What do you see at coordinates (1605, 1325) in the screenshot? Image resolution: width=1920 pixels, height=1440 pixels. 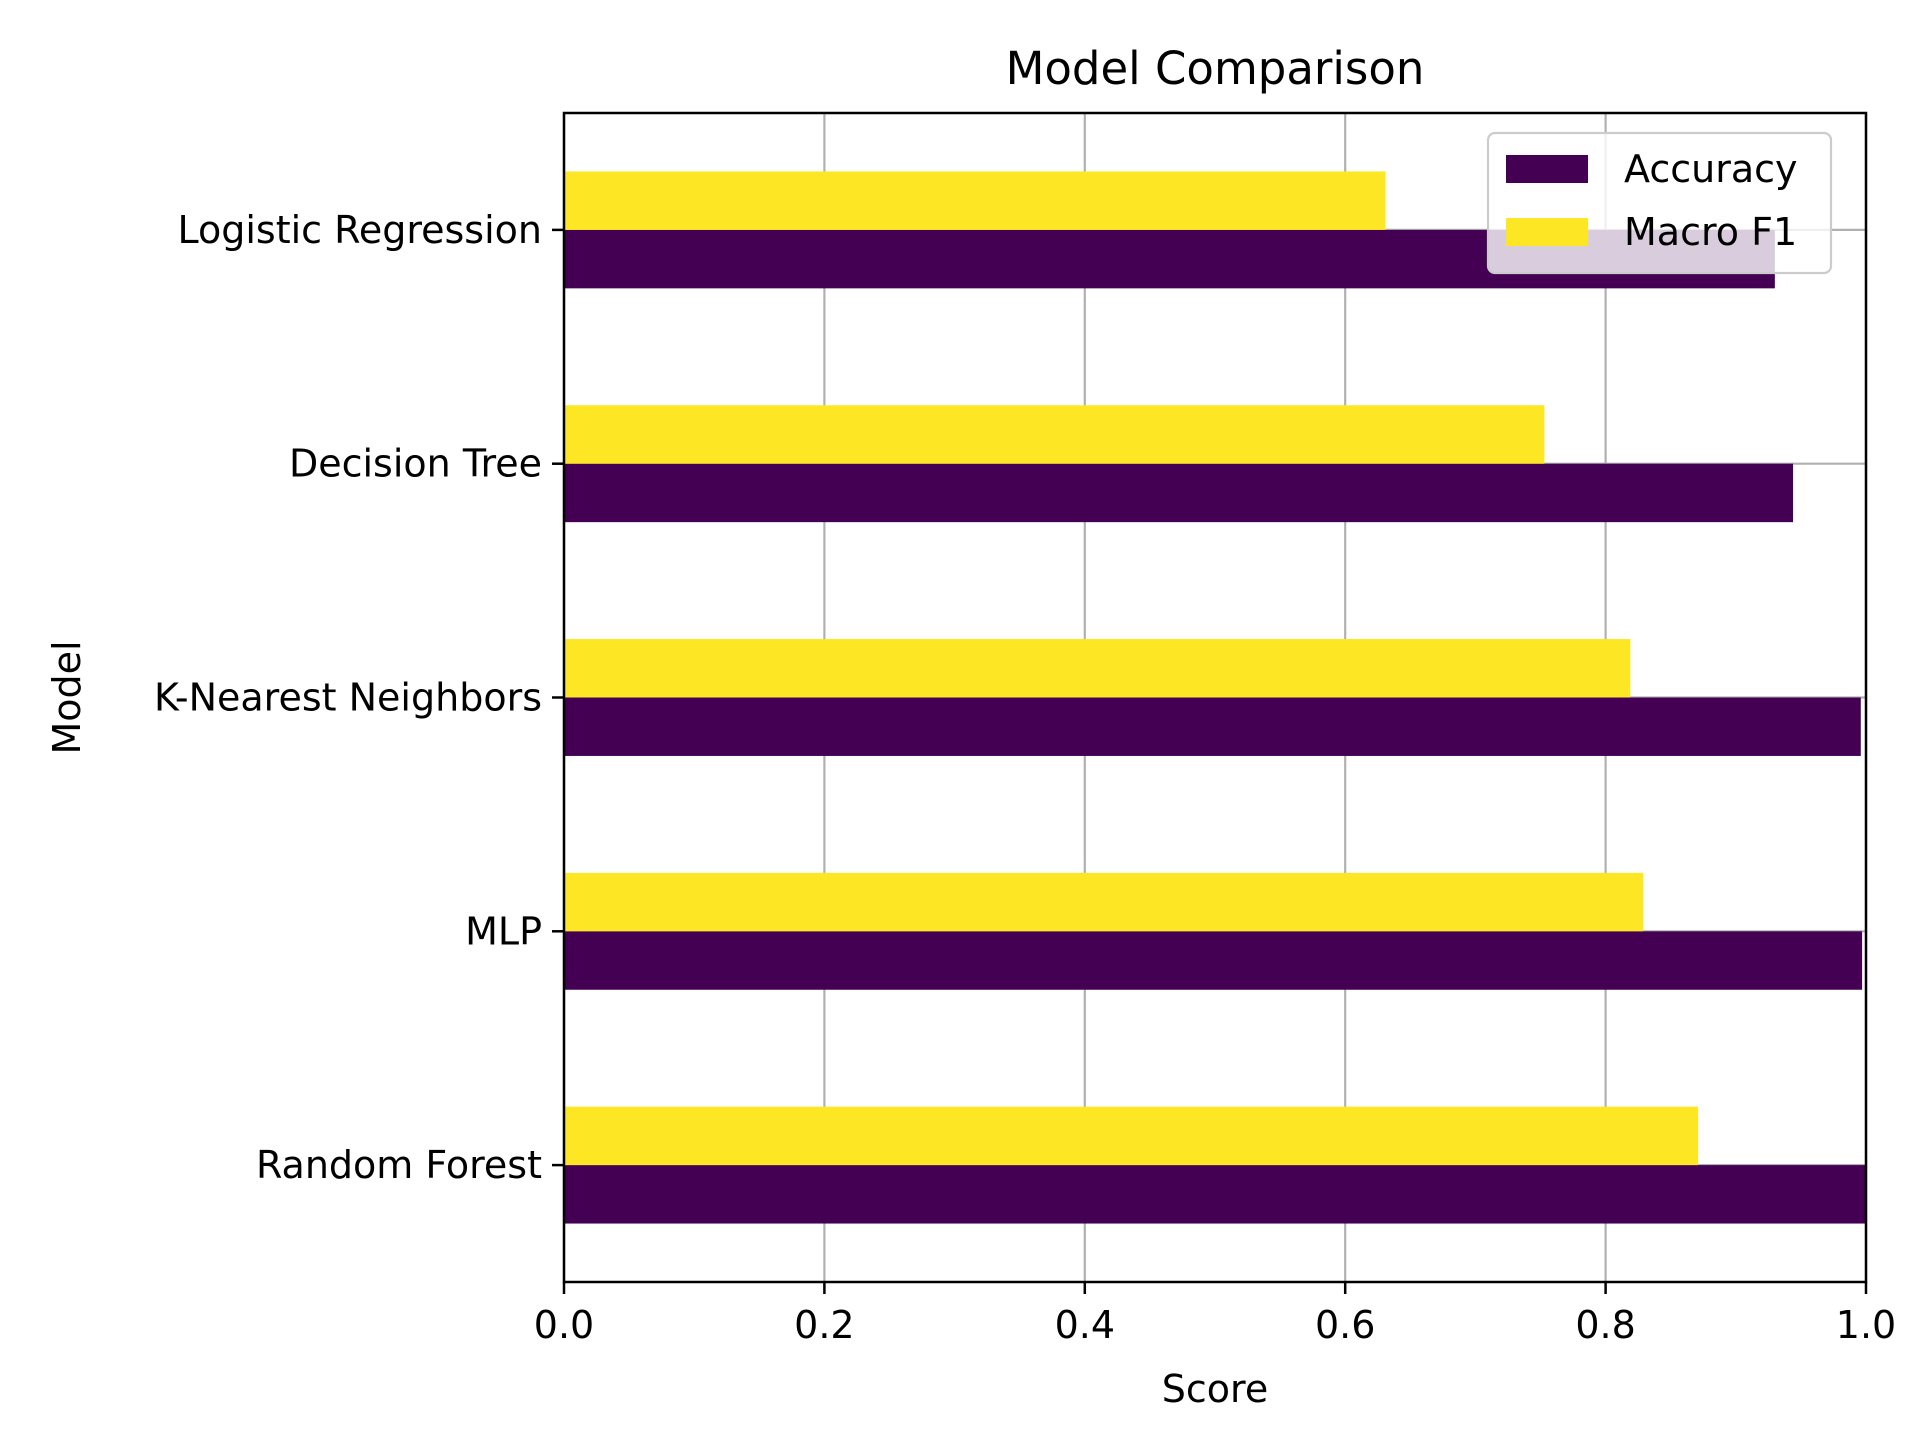 I see `x-tick-label: 0.8` at bounding box center [1605, 1325].